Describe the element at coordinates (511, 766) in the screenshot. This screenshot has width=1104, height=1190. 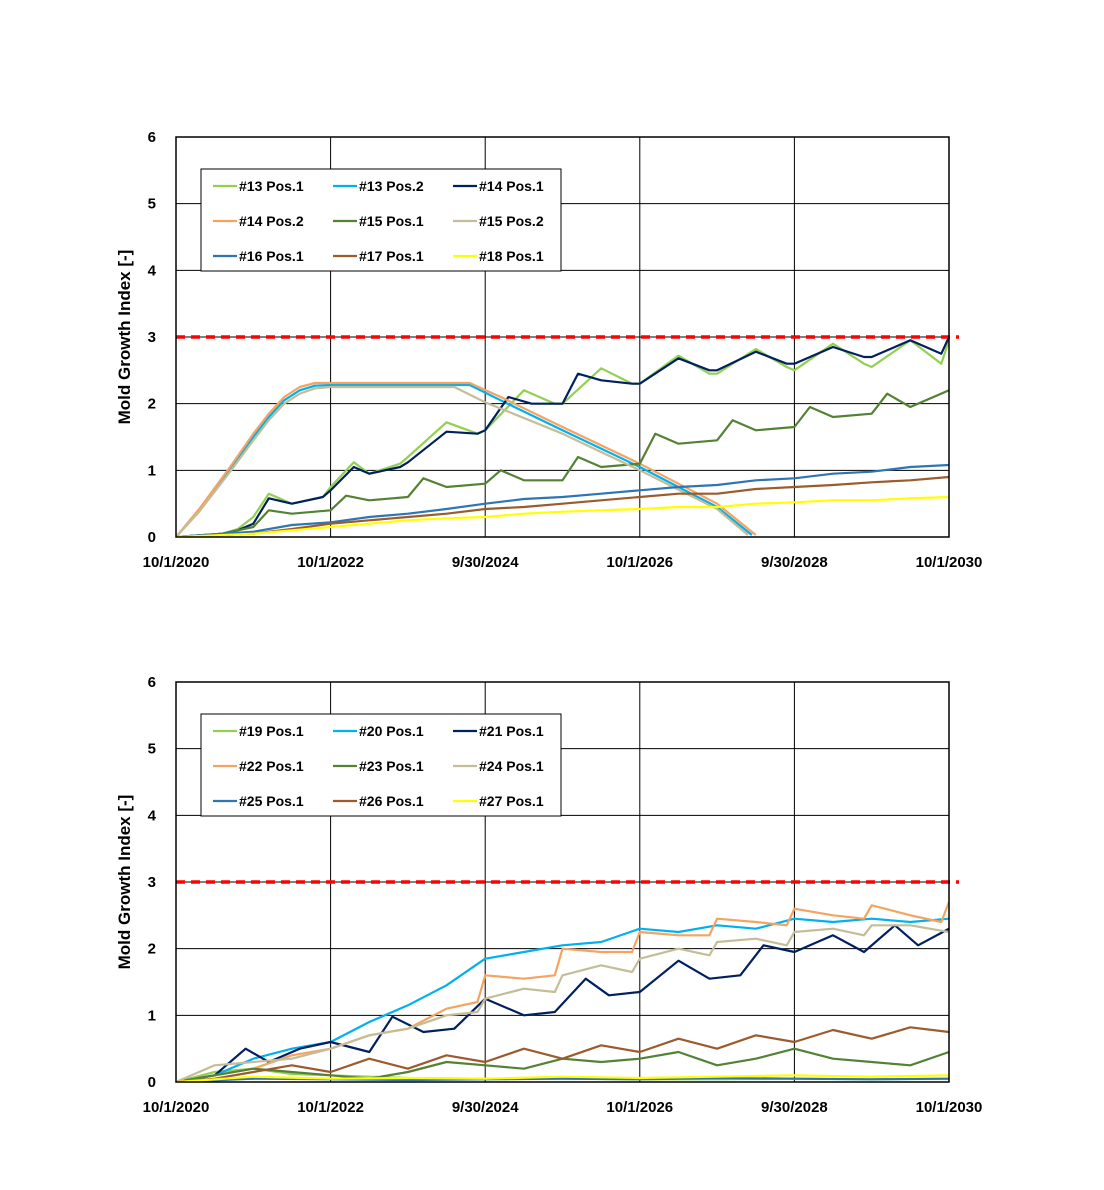
I see `legend-label: #24 Pos.1` at that location.